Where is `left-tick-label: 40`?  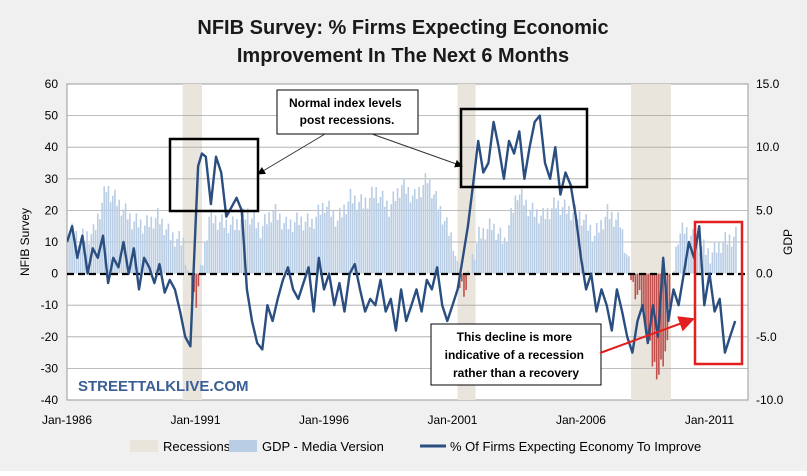 left-tick-label: 40 is located at coordinates (52, 147).